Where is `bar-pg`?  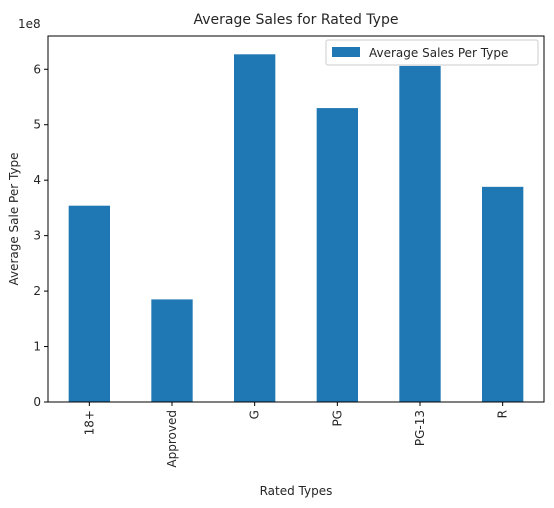 bar-pg is located at coordinates (337, 255).